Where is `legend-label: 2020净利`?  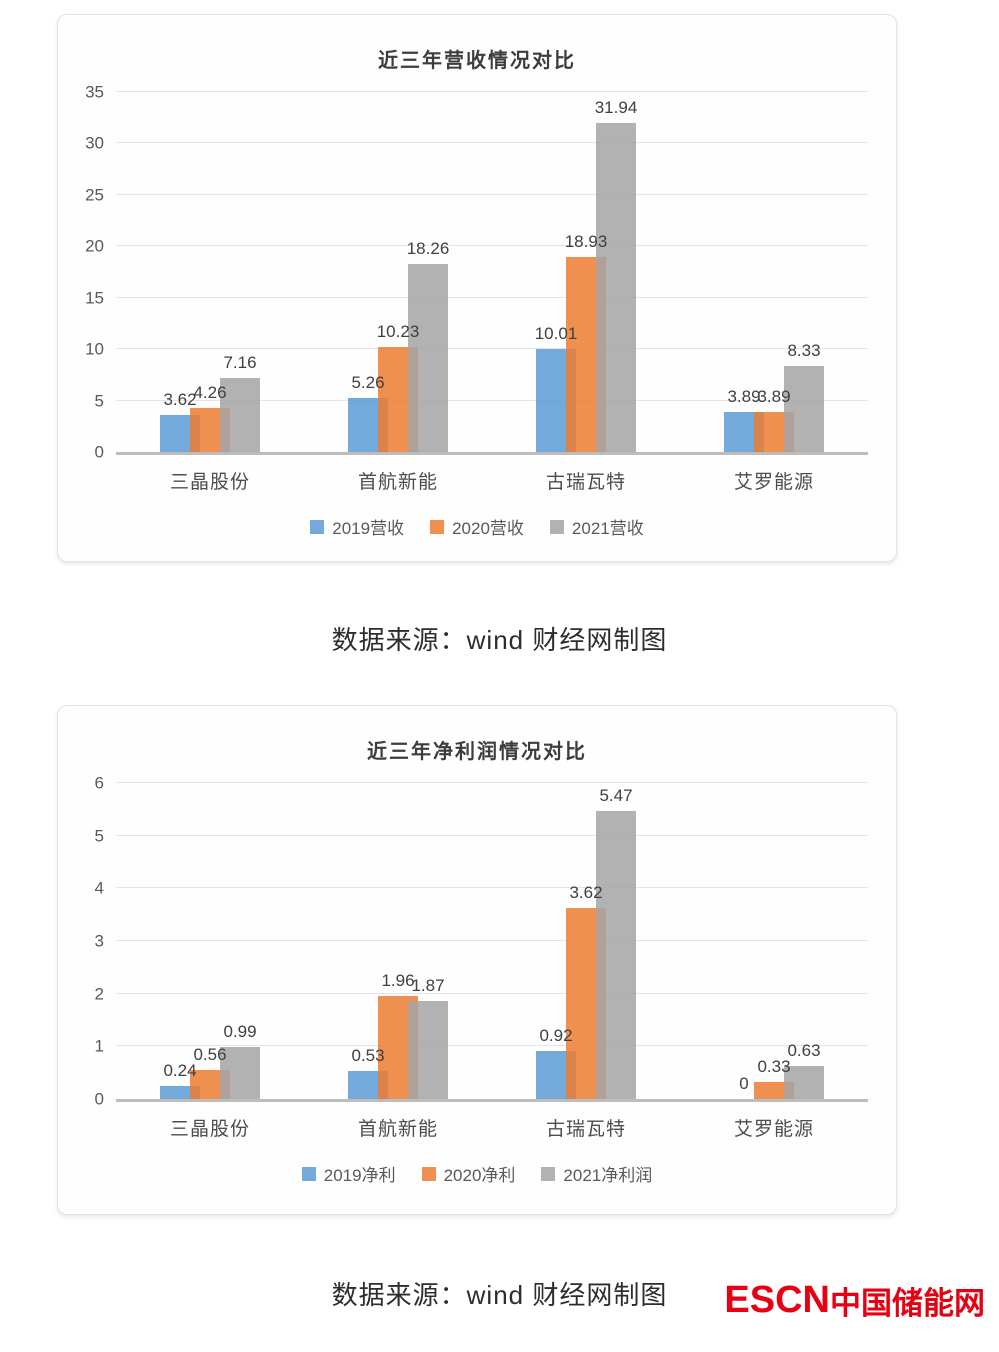
legend-label: 2020净利 is located at coordinates (479, 1175).